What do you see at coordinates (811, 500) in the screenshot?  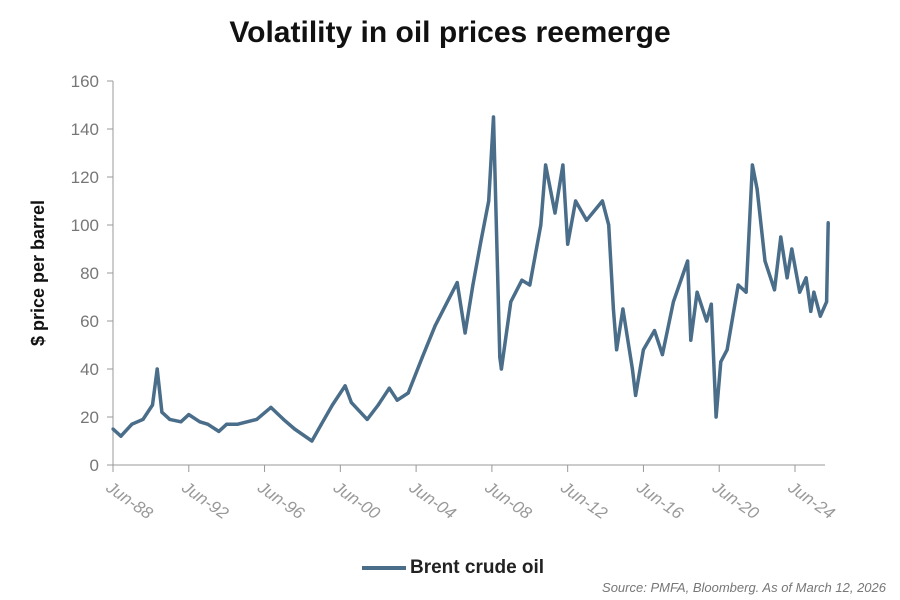 I see `x-tick-label: Jun-24` at bounding box center [811, 500].